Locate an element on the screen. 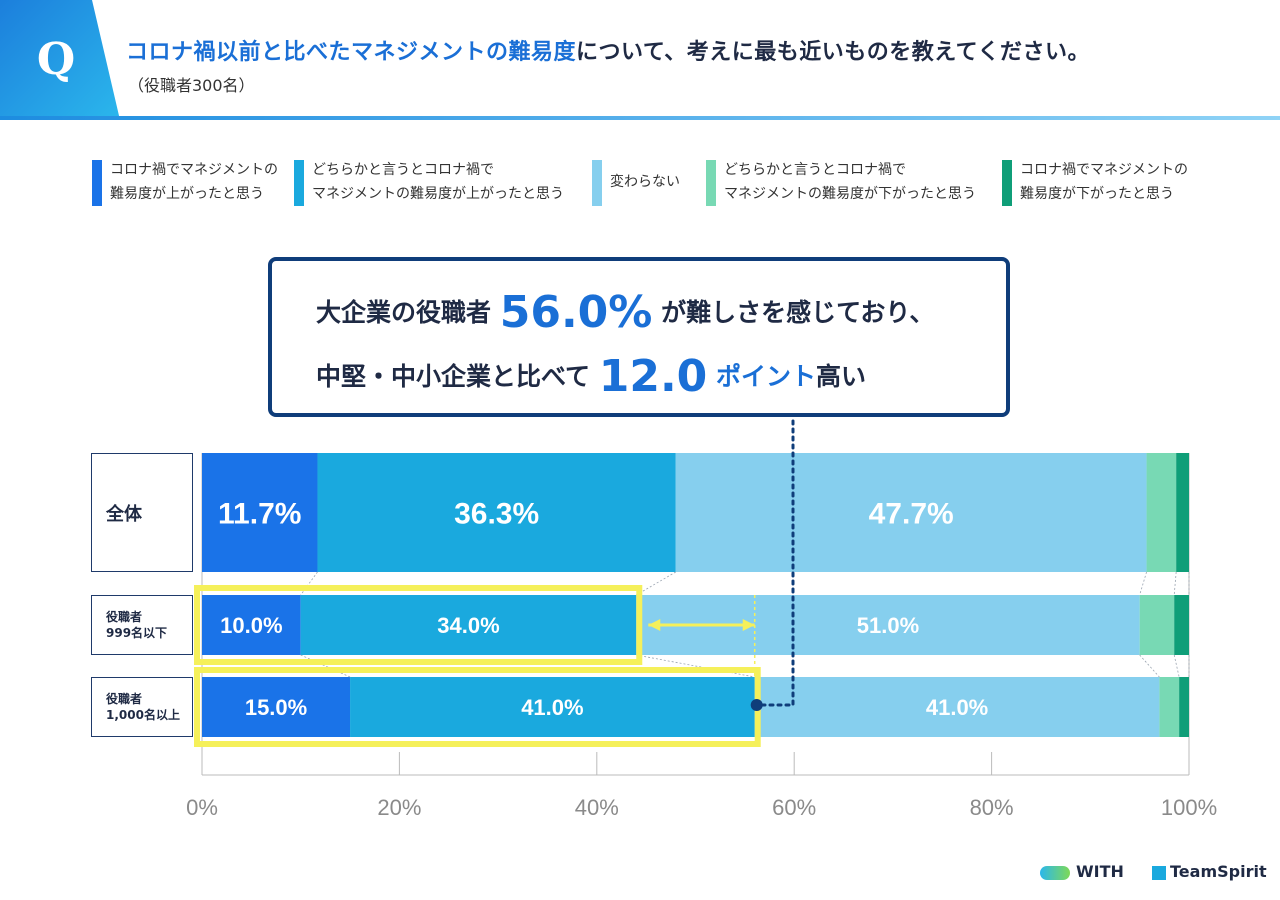 Image resolution: width=1280 pixels, height=900 pixels. callout-line-2: 中堅・中小企業と比べて 12.0 ポイント高い is located at coordinates (591, 376).